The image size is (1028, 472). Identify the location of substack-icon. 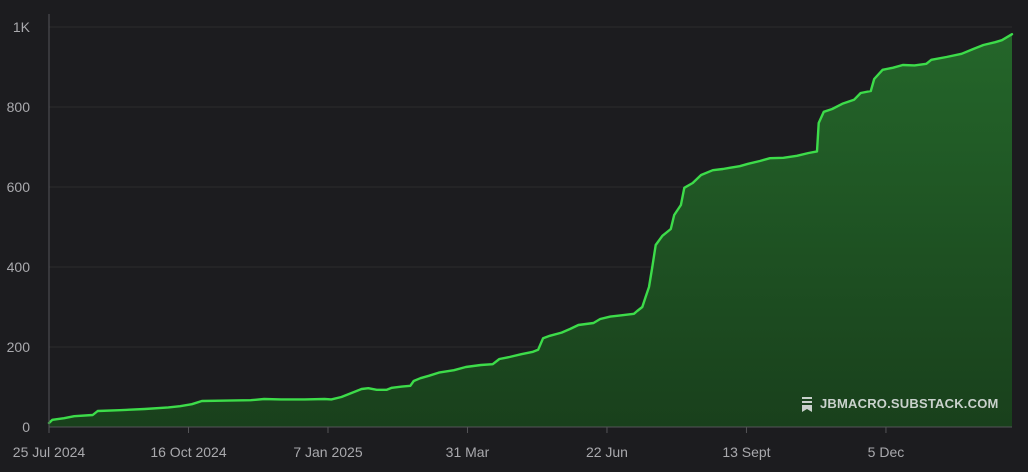
(807, 404).